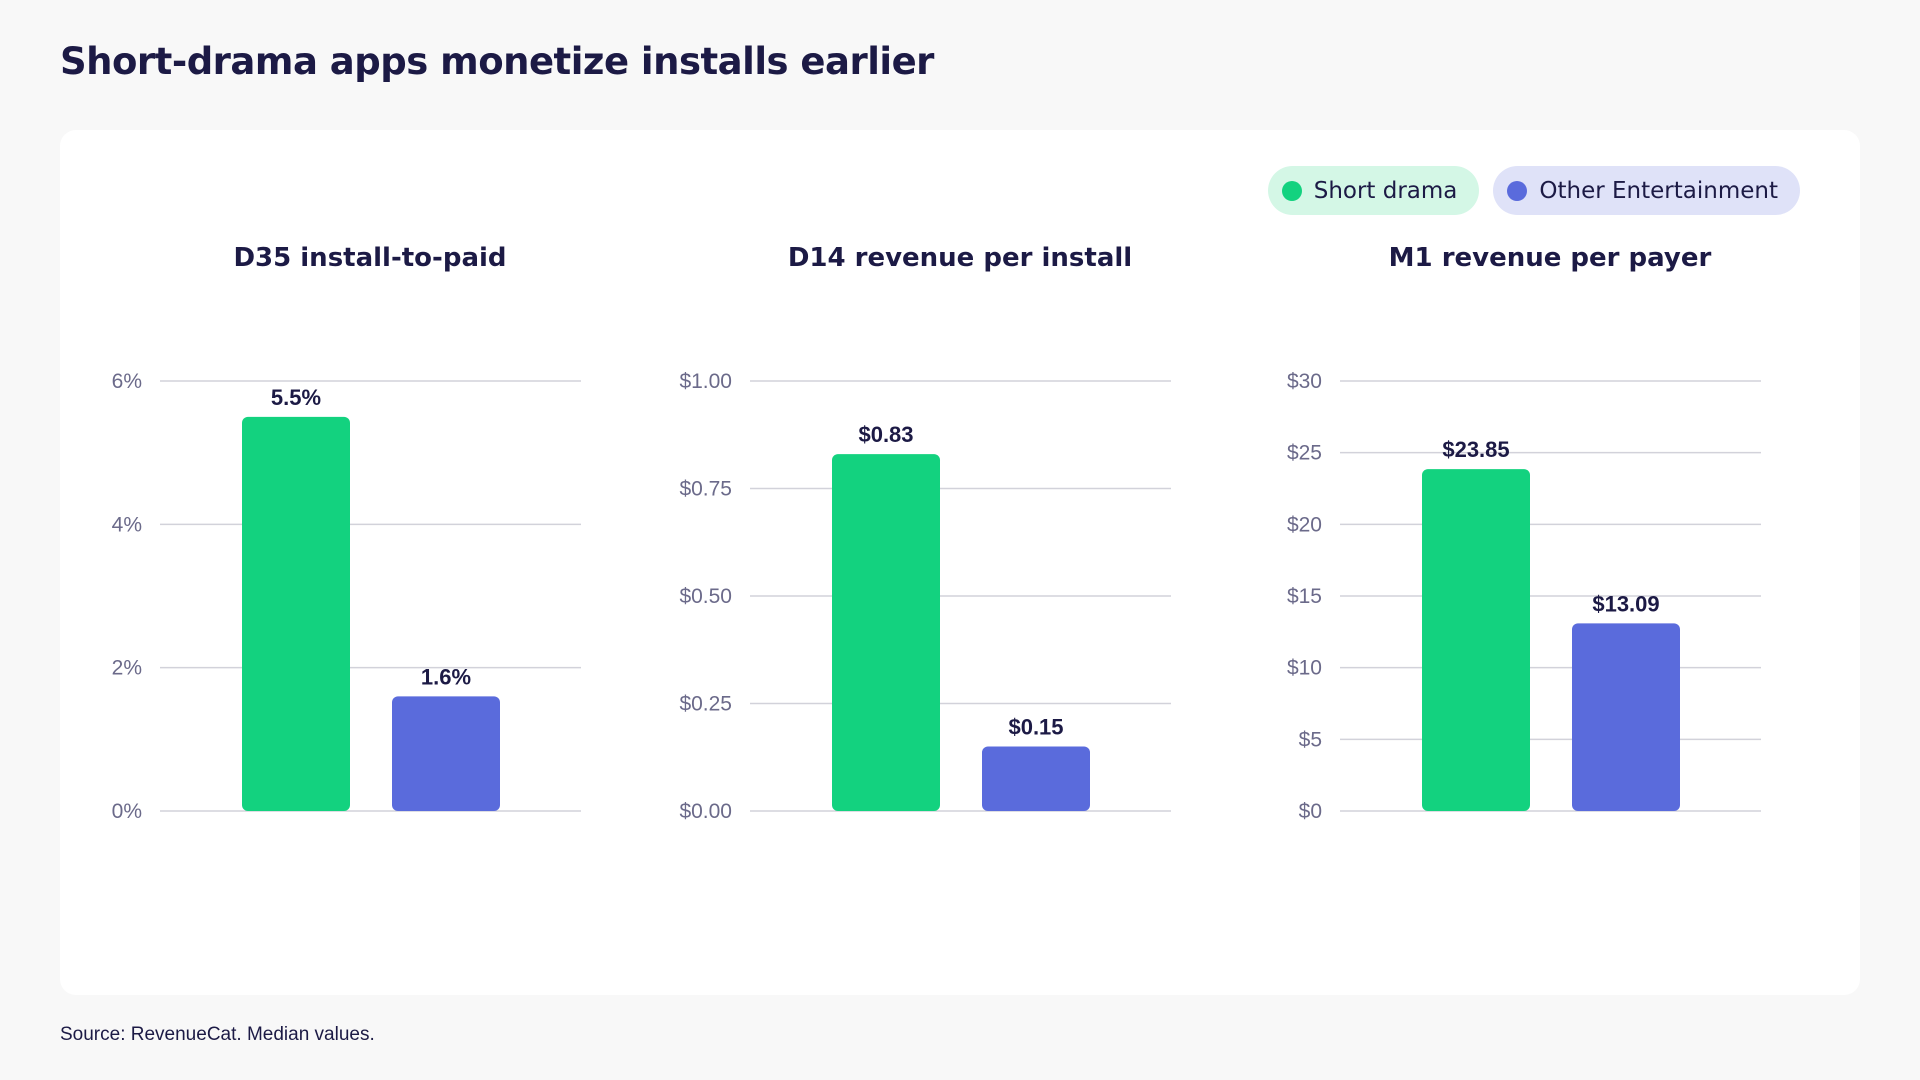 Image resolution: width=1920 pixels, height=1080 pixels. I want to click on legend-swatch-other-entertainment, so click(1517, 190).